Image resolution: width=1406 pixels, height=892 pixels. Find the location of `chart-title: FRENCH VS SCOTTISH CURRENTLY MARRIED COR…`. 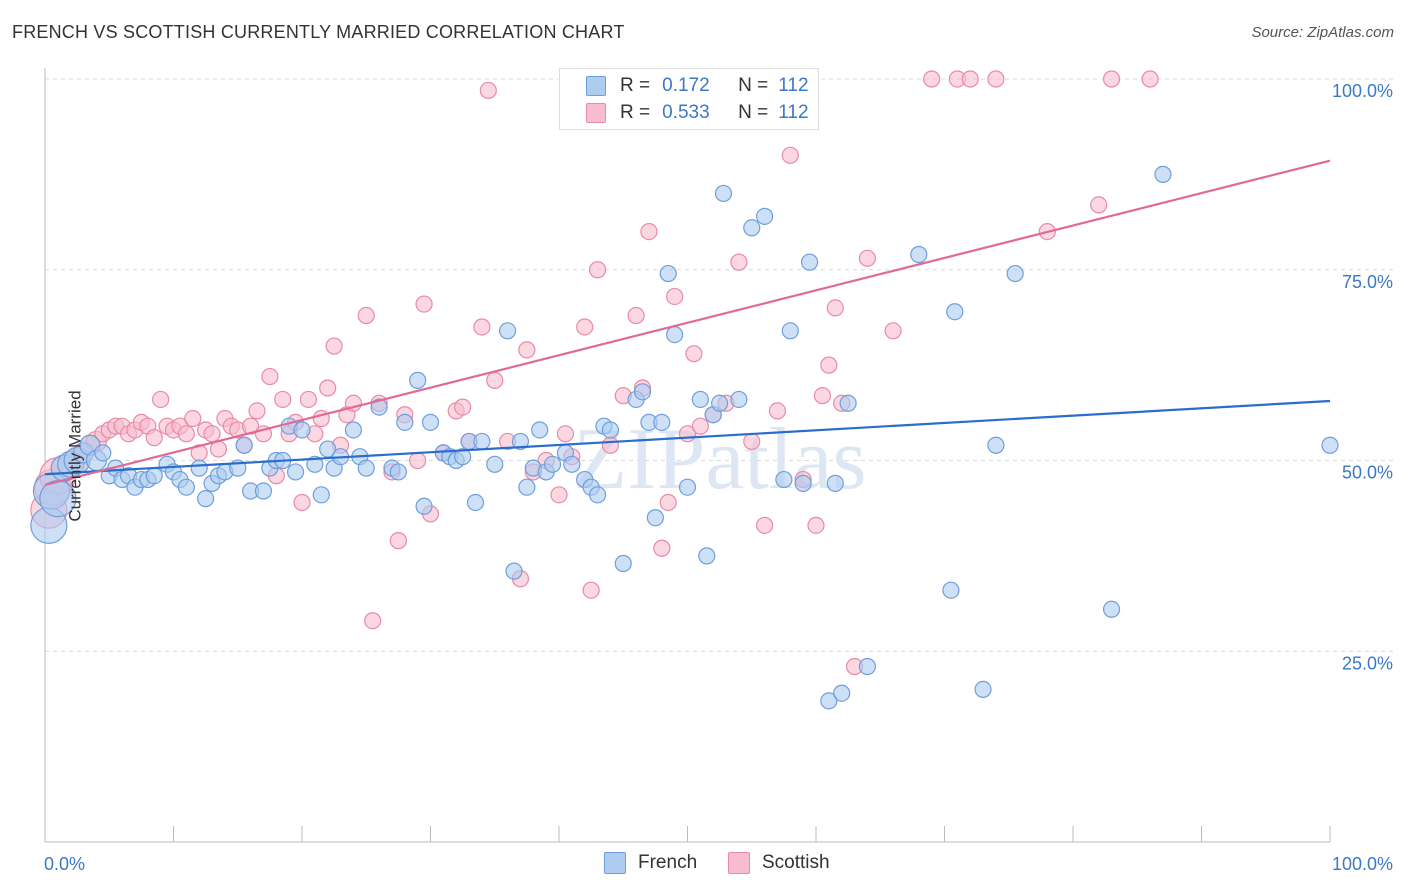

chart-title: FRENCH VS SCOTTISH CURRENTLY MARRIED COR… is located at coordinates (318, 32).